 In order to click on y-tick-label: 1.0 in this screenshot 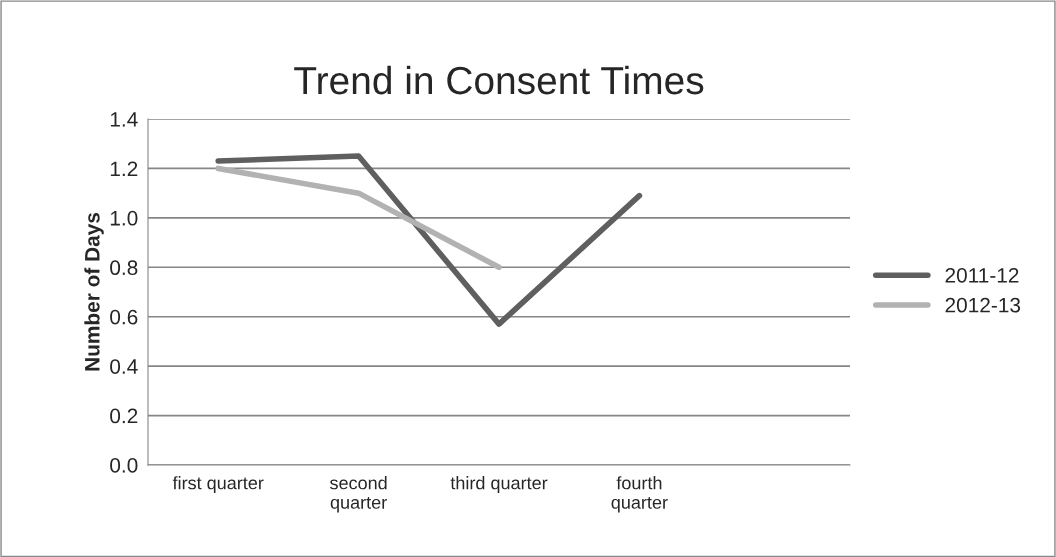, I will do `click(124, 218)`.